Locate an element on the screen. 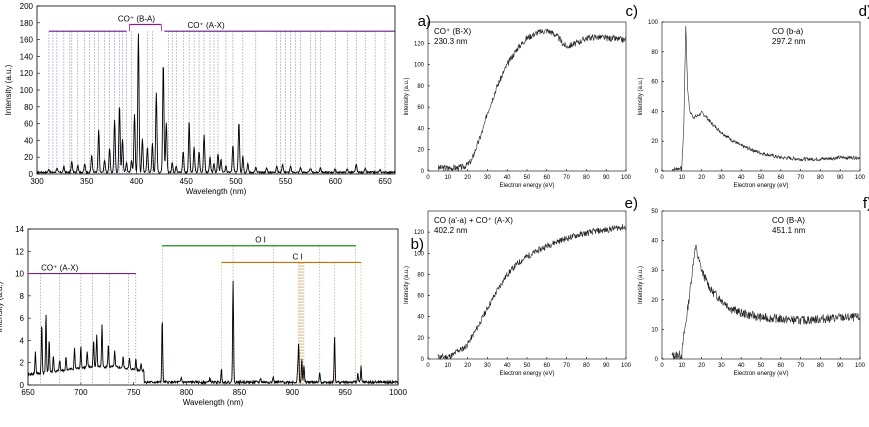  a-xtick-label: 500 is located at coordinates (236, 181).